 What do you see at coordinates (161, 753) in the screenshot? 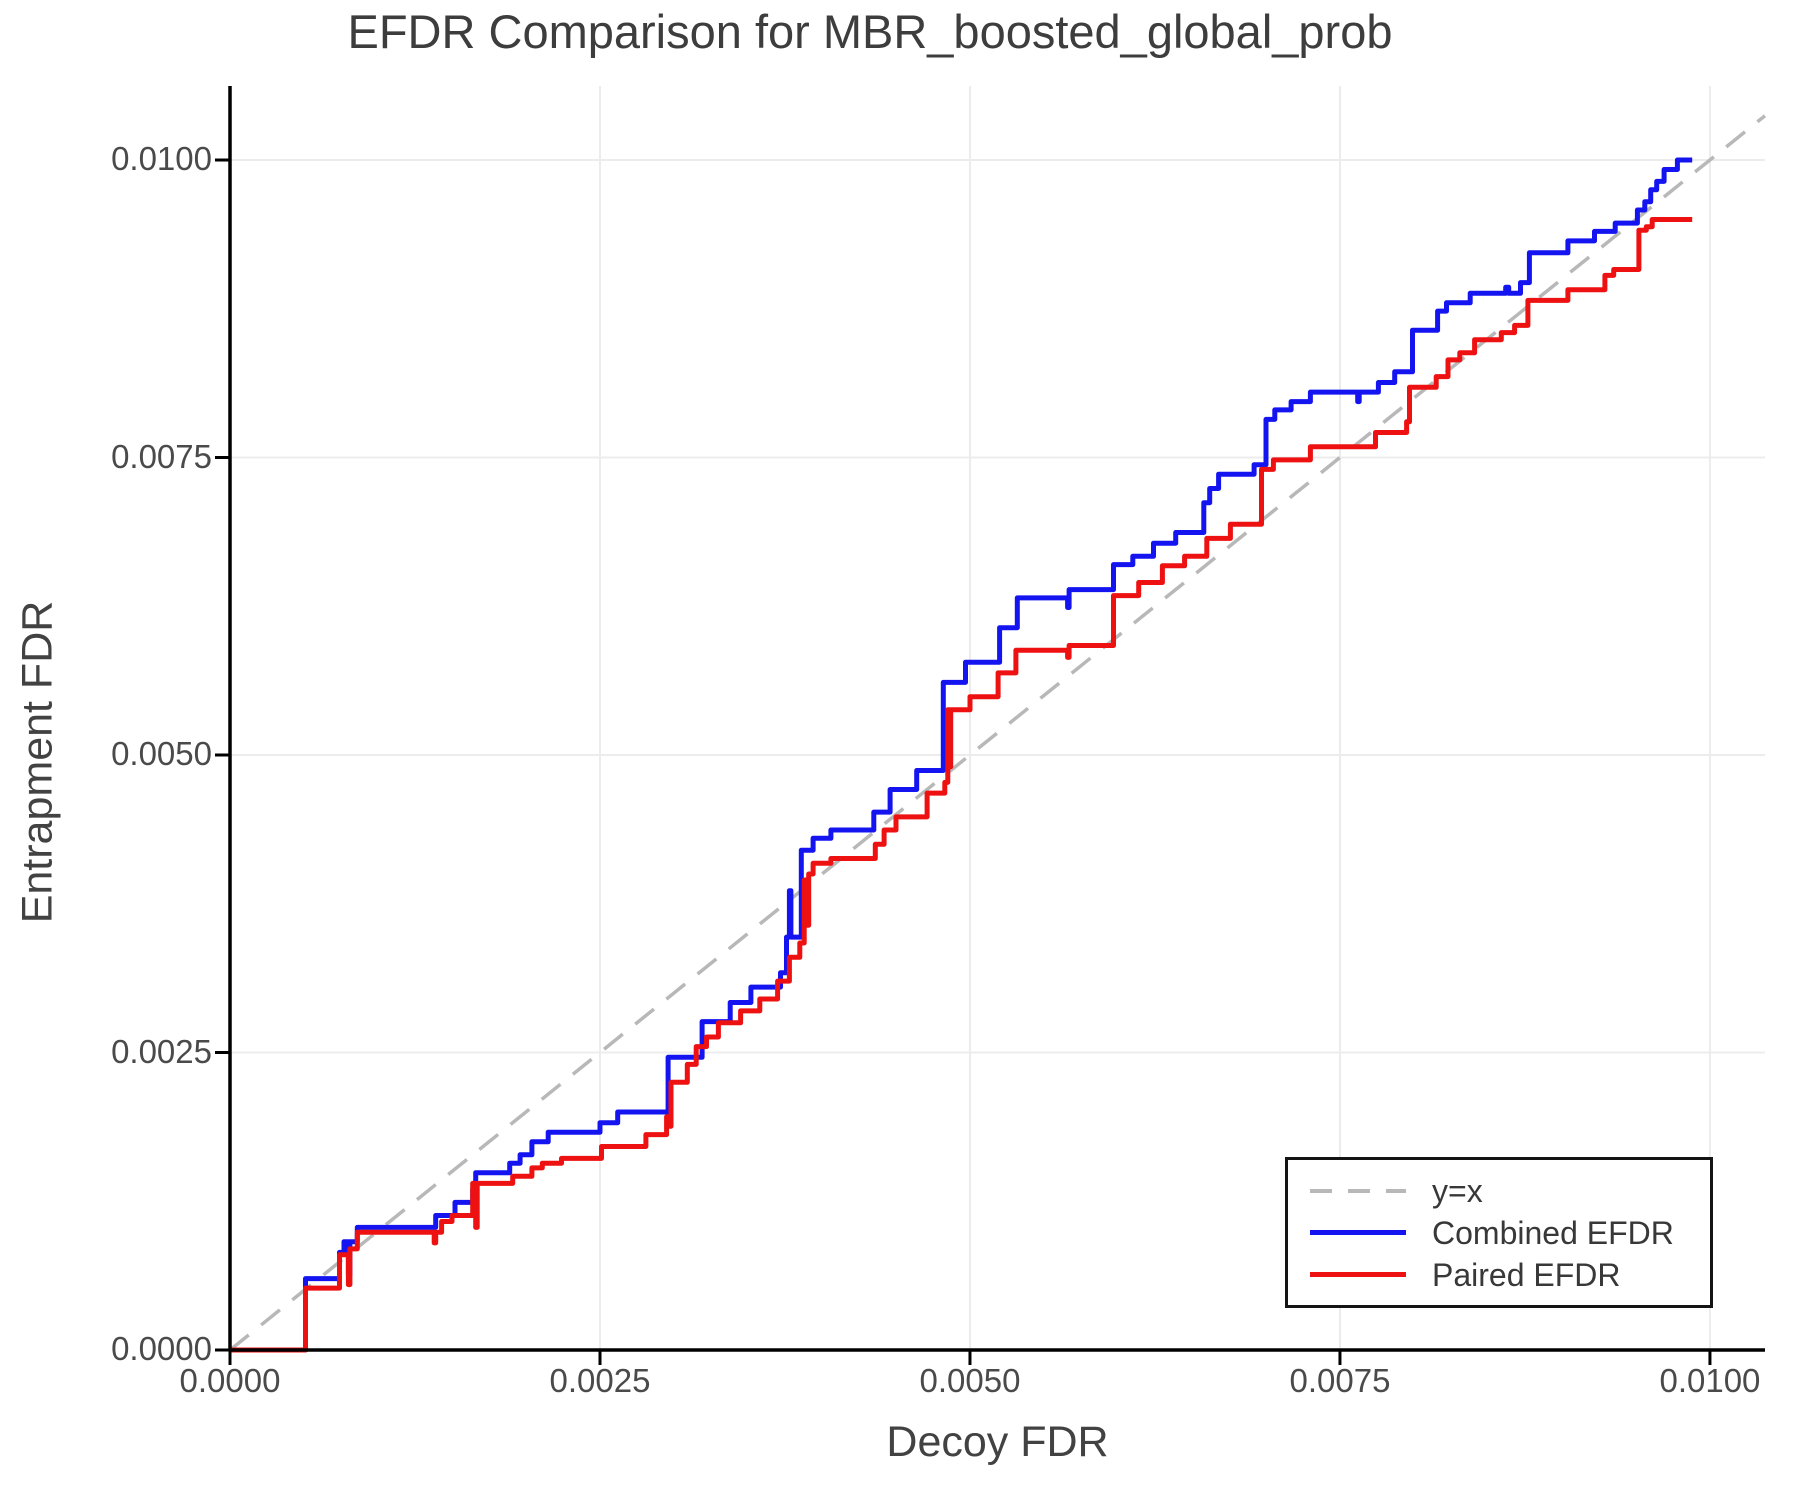
I see `y-tick-label-2: 0.0050` at bounding box center [161, 753].